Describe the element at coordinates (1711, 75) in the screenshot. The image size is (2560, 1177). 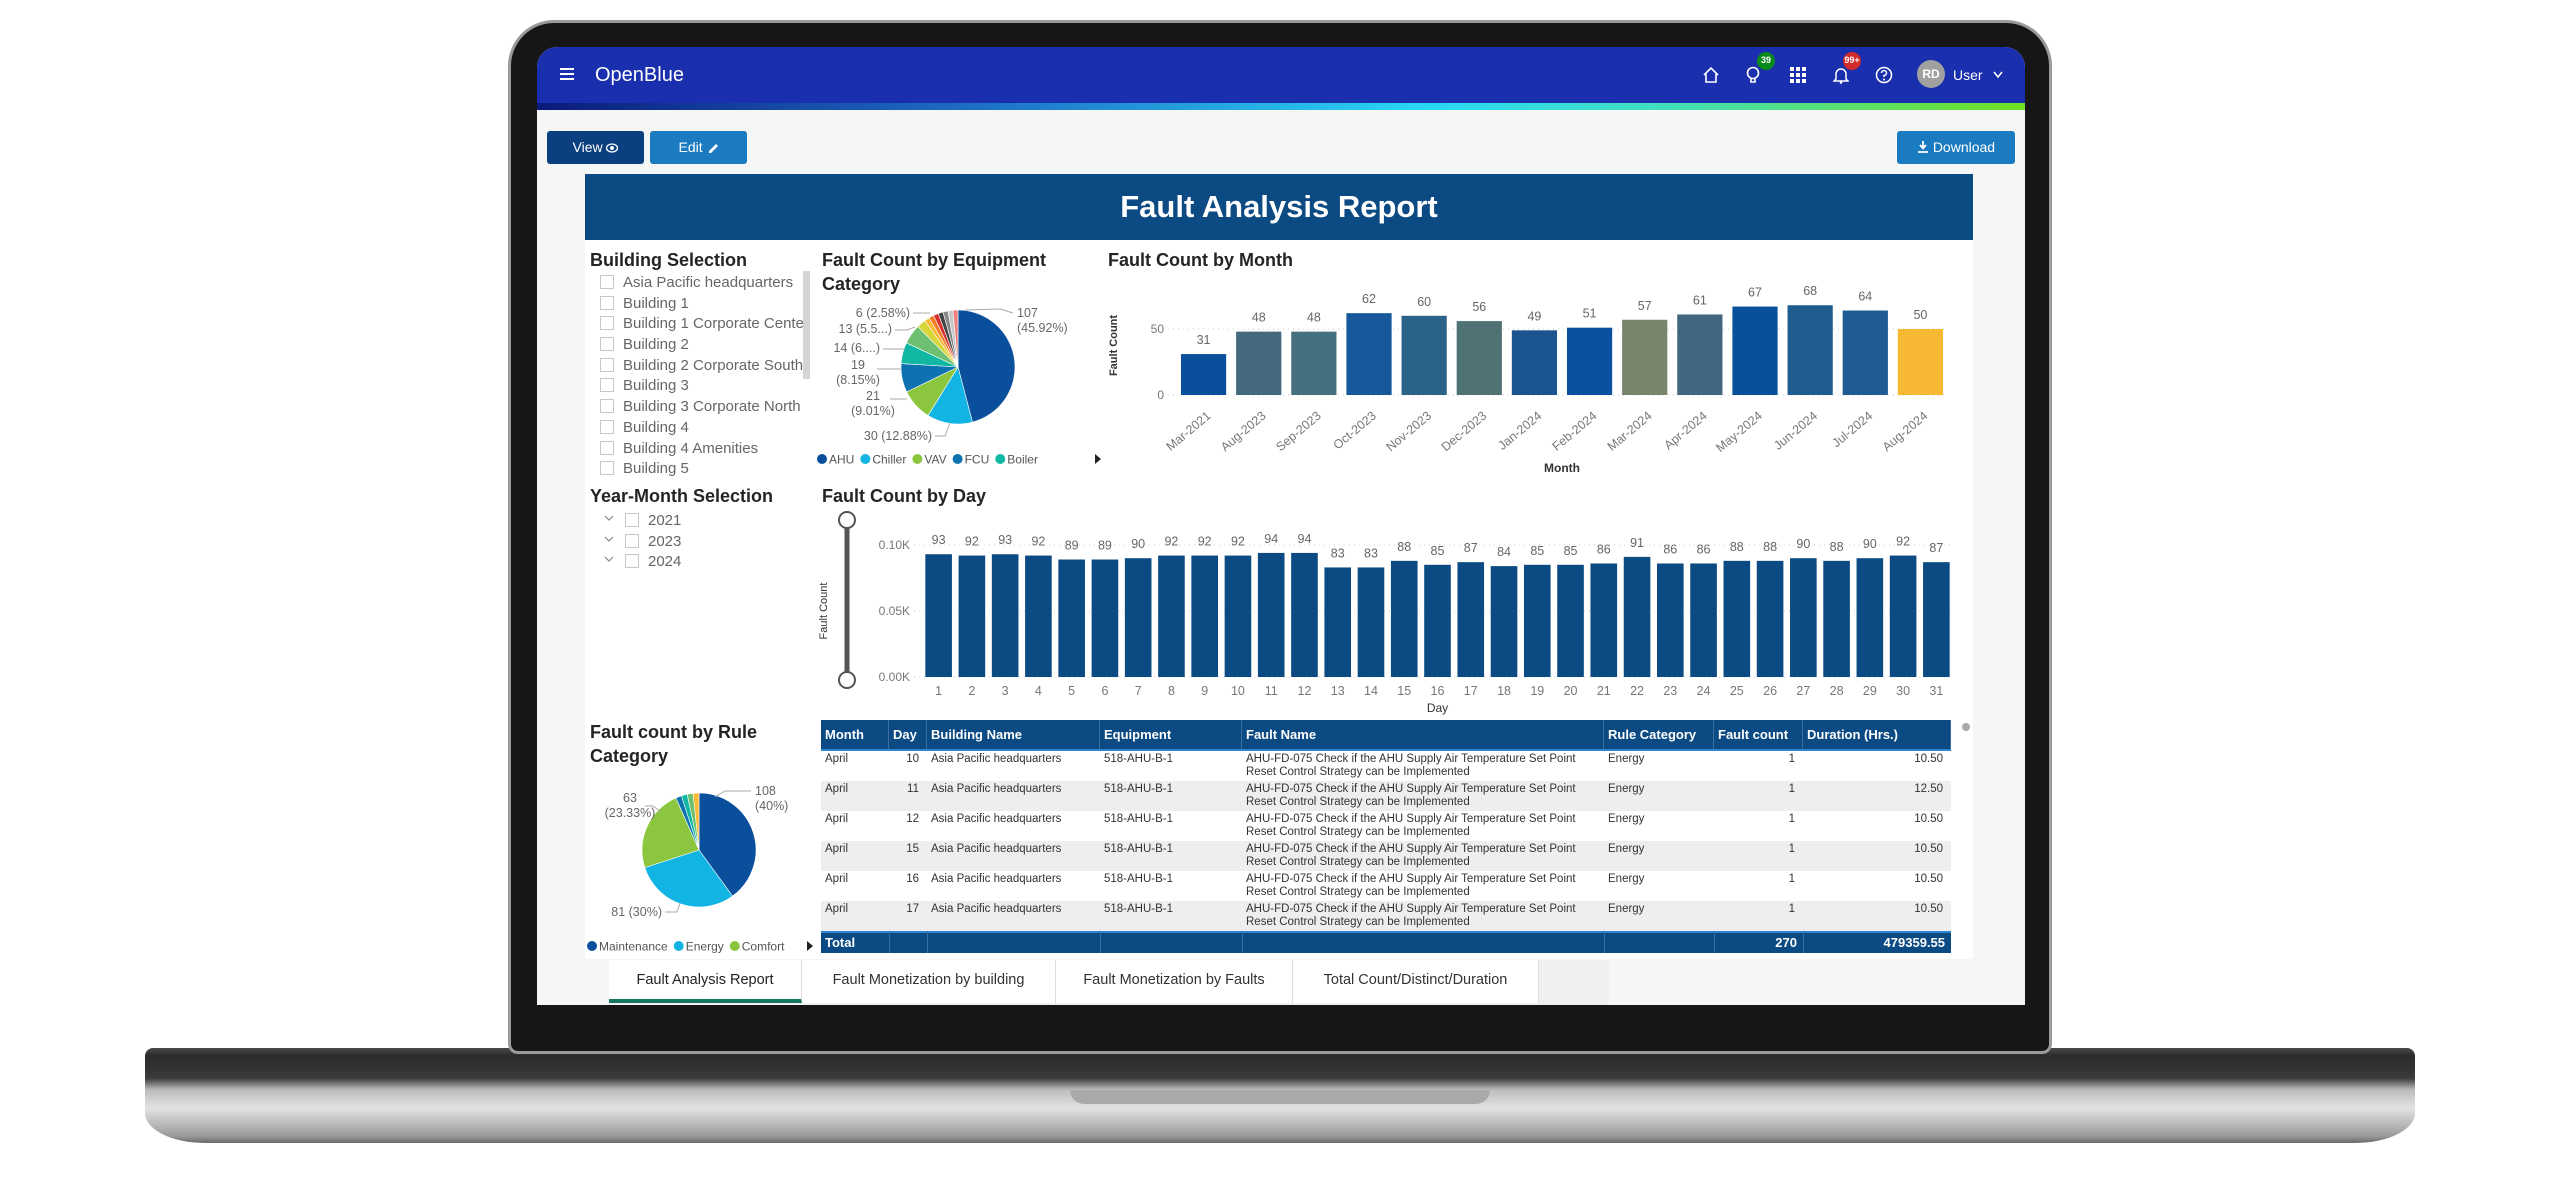
I see `home-icon` at that location.